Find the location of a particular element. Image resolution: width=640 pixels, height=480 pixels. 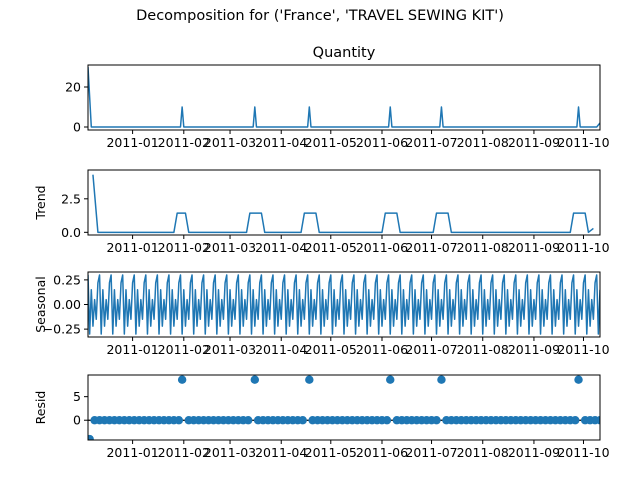

y-tick-label: 0.25 is located at coordinates (67, 279).